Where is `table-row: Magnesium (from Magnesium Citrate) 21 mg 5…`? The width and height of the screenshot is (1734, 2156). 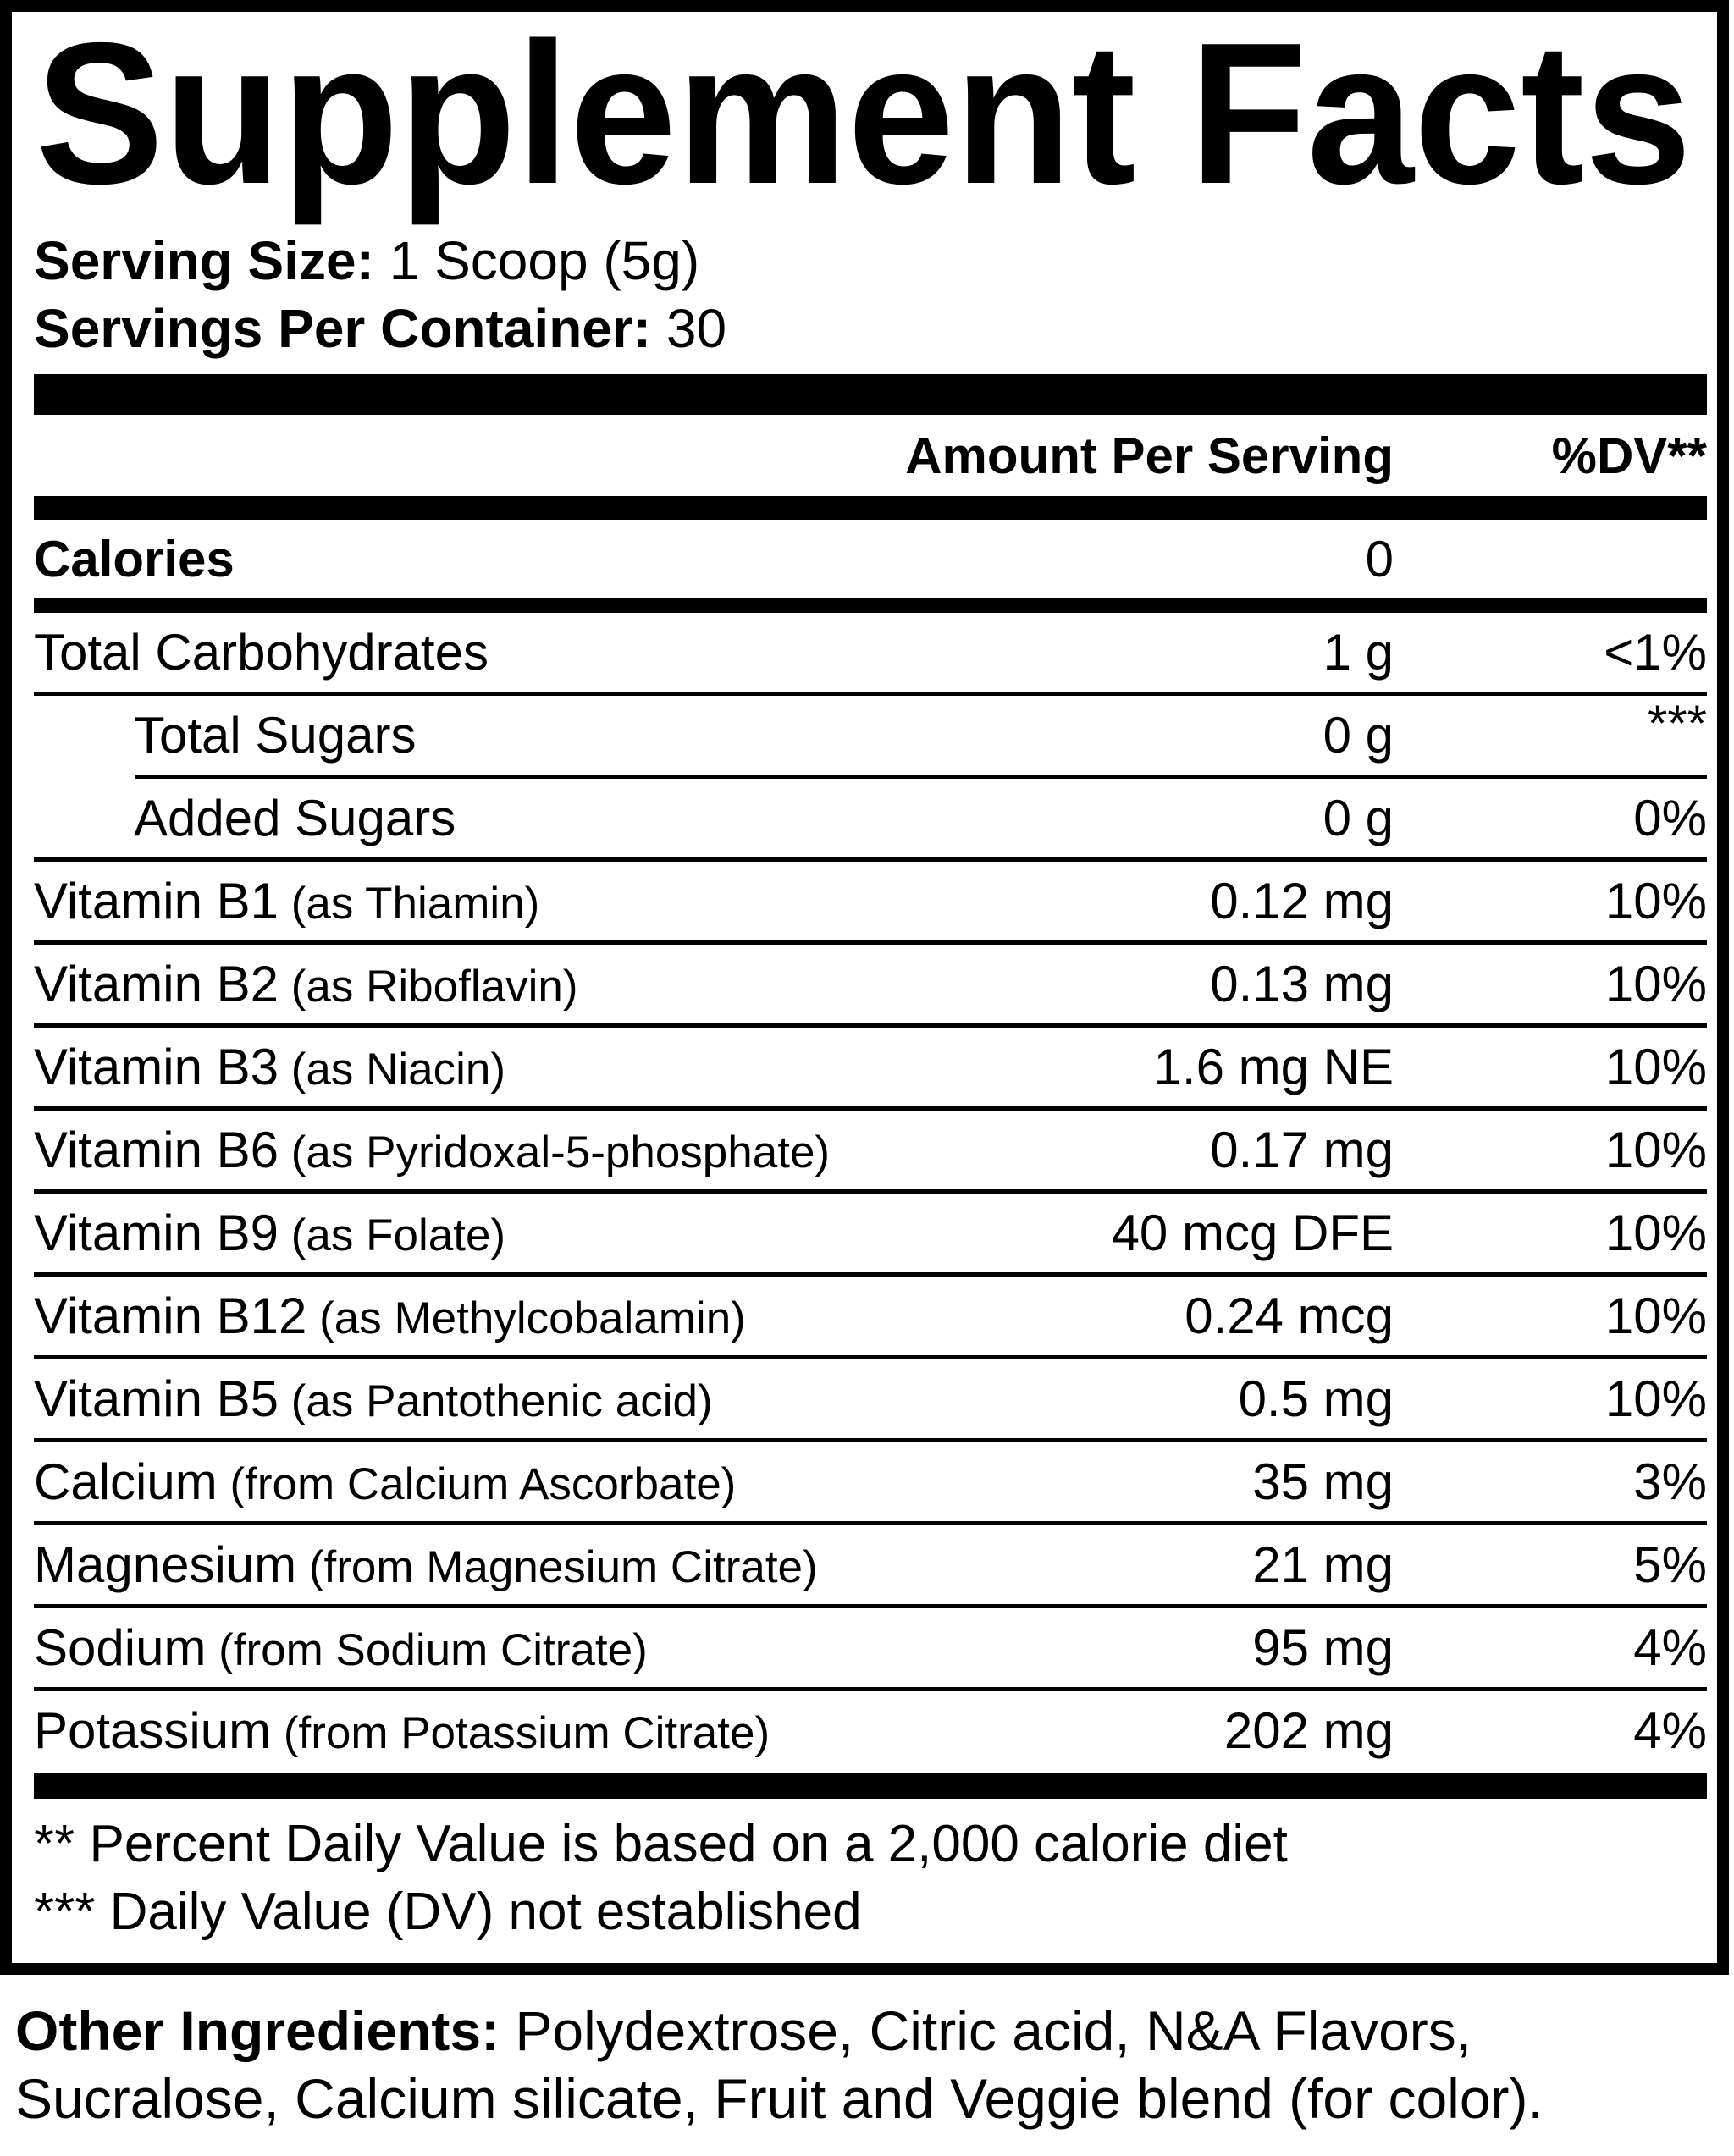 table-row: Magnesium (from Magnesium Citrate) 21 mg 5… is located at coordinates (870, 1564).